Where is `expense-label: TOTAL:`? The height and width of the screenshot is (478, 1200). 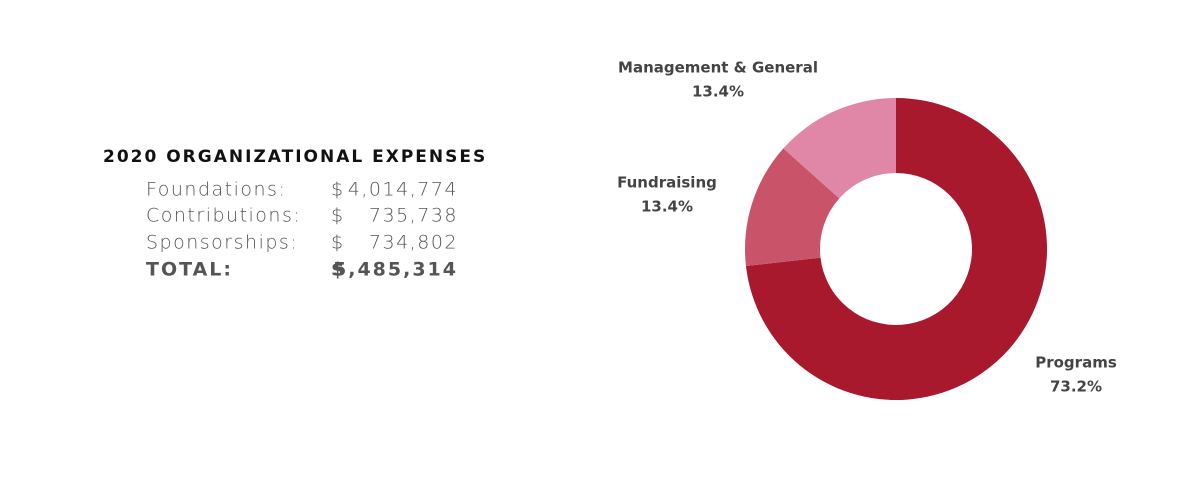 expense-label: TOTAL: is located at coordinates (189, 270).